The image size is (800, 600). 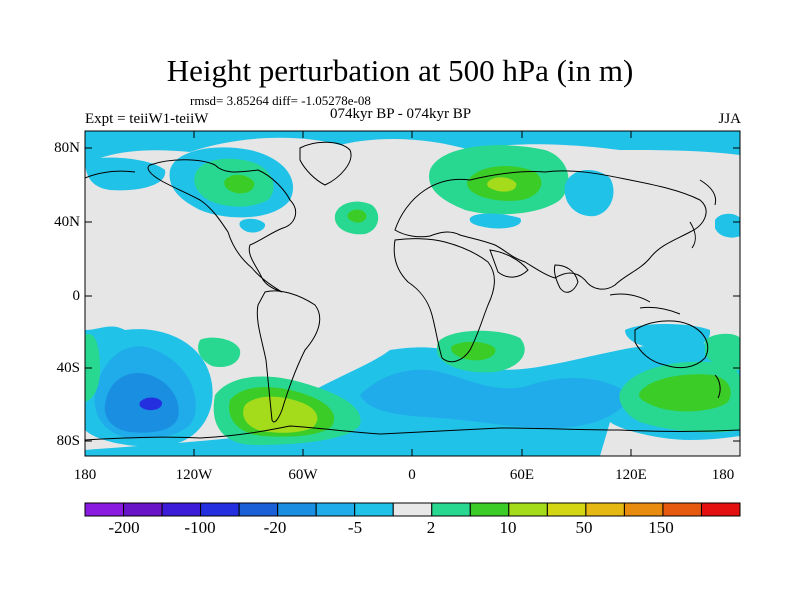 I want to click on colorbar-label: 150, so click(x=661, y=527).